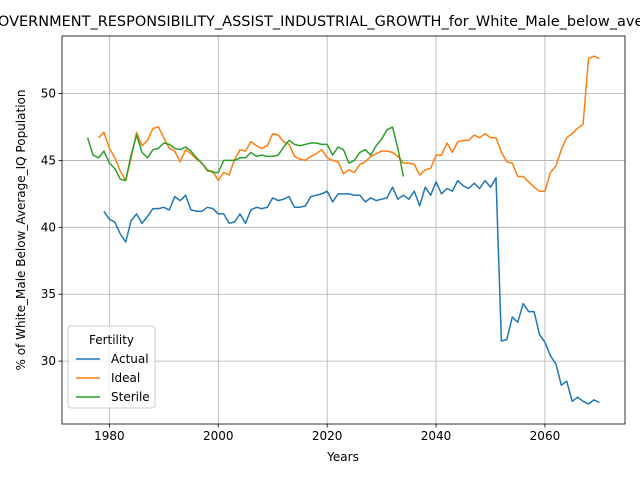 This screenshot has height=480, width=640. I want to click on legend-label-ideal: Ideal, so click(125, 378).